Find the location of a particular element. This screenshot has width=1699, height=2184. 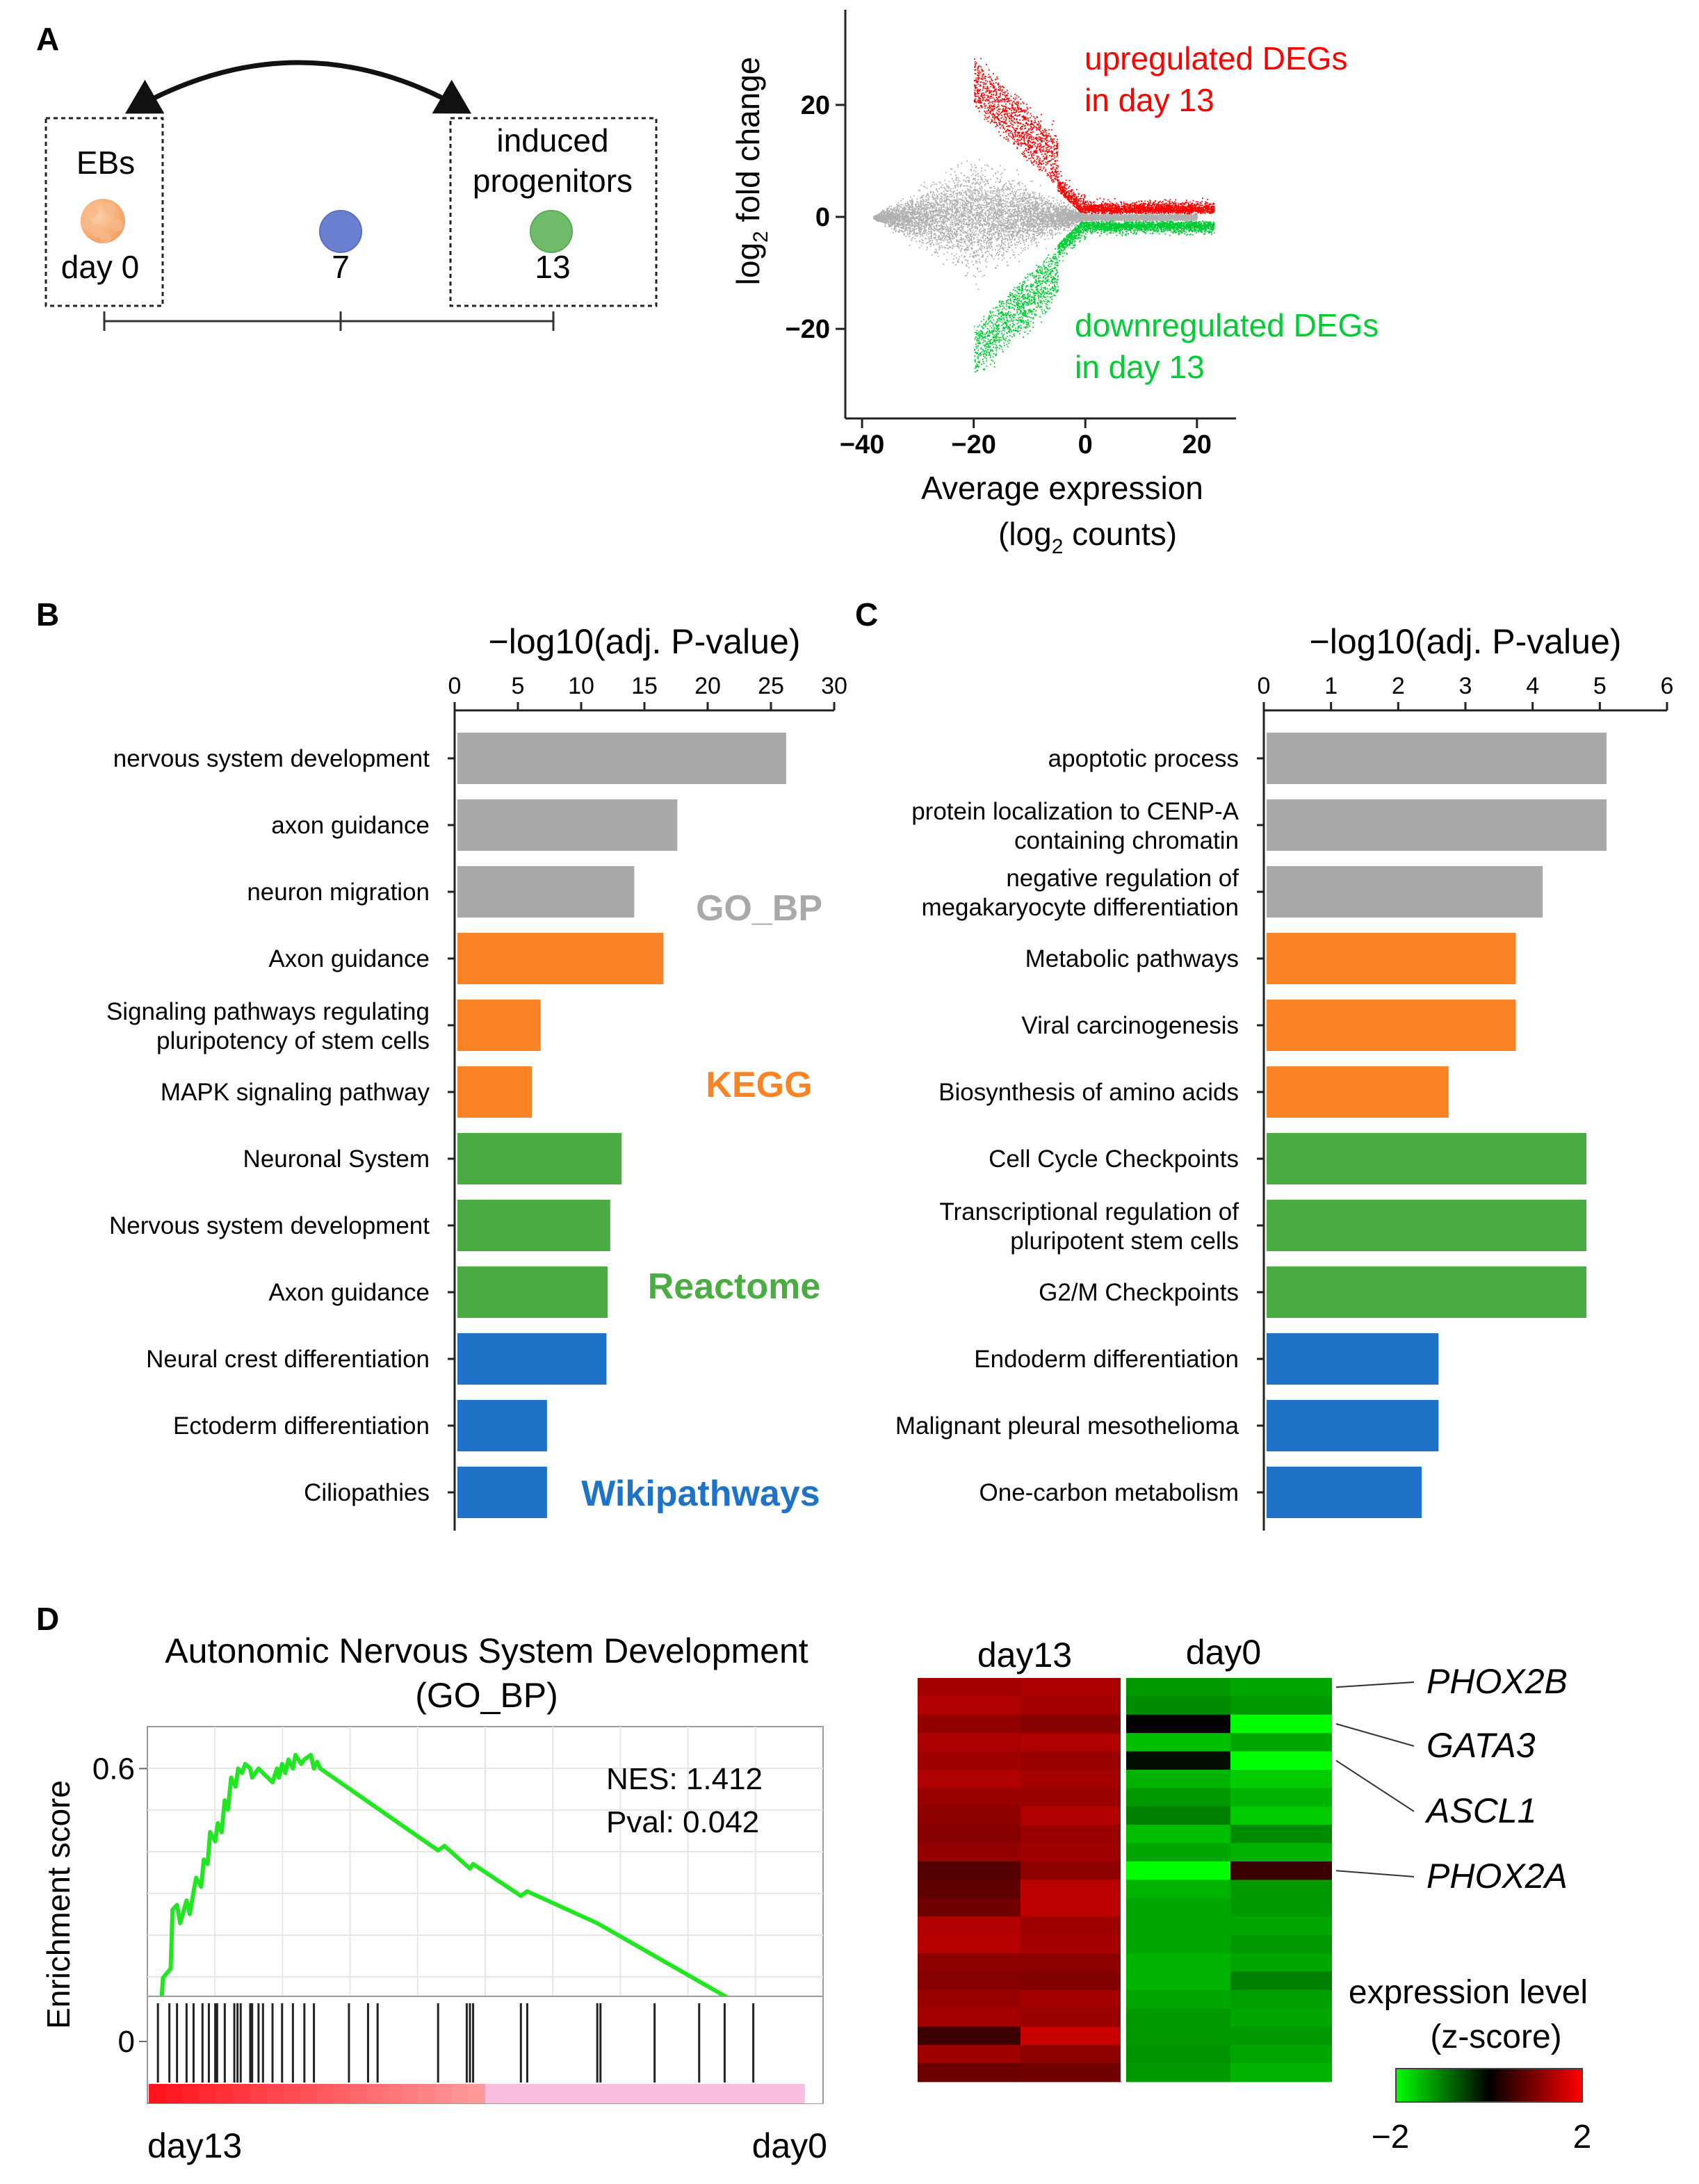

day13-cell-icon is located at coordinates (551, 231).